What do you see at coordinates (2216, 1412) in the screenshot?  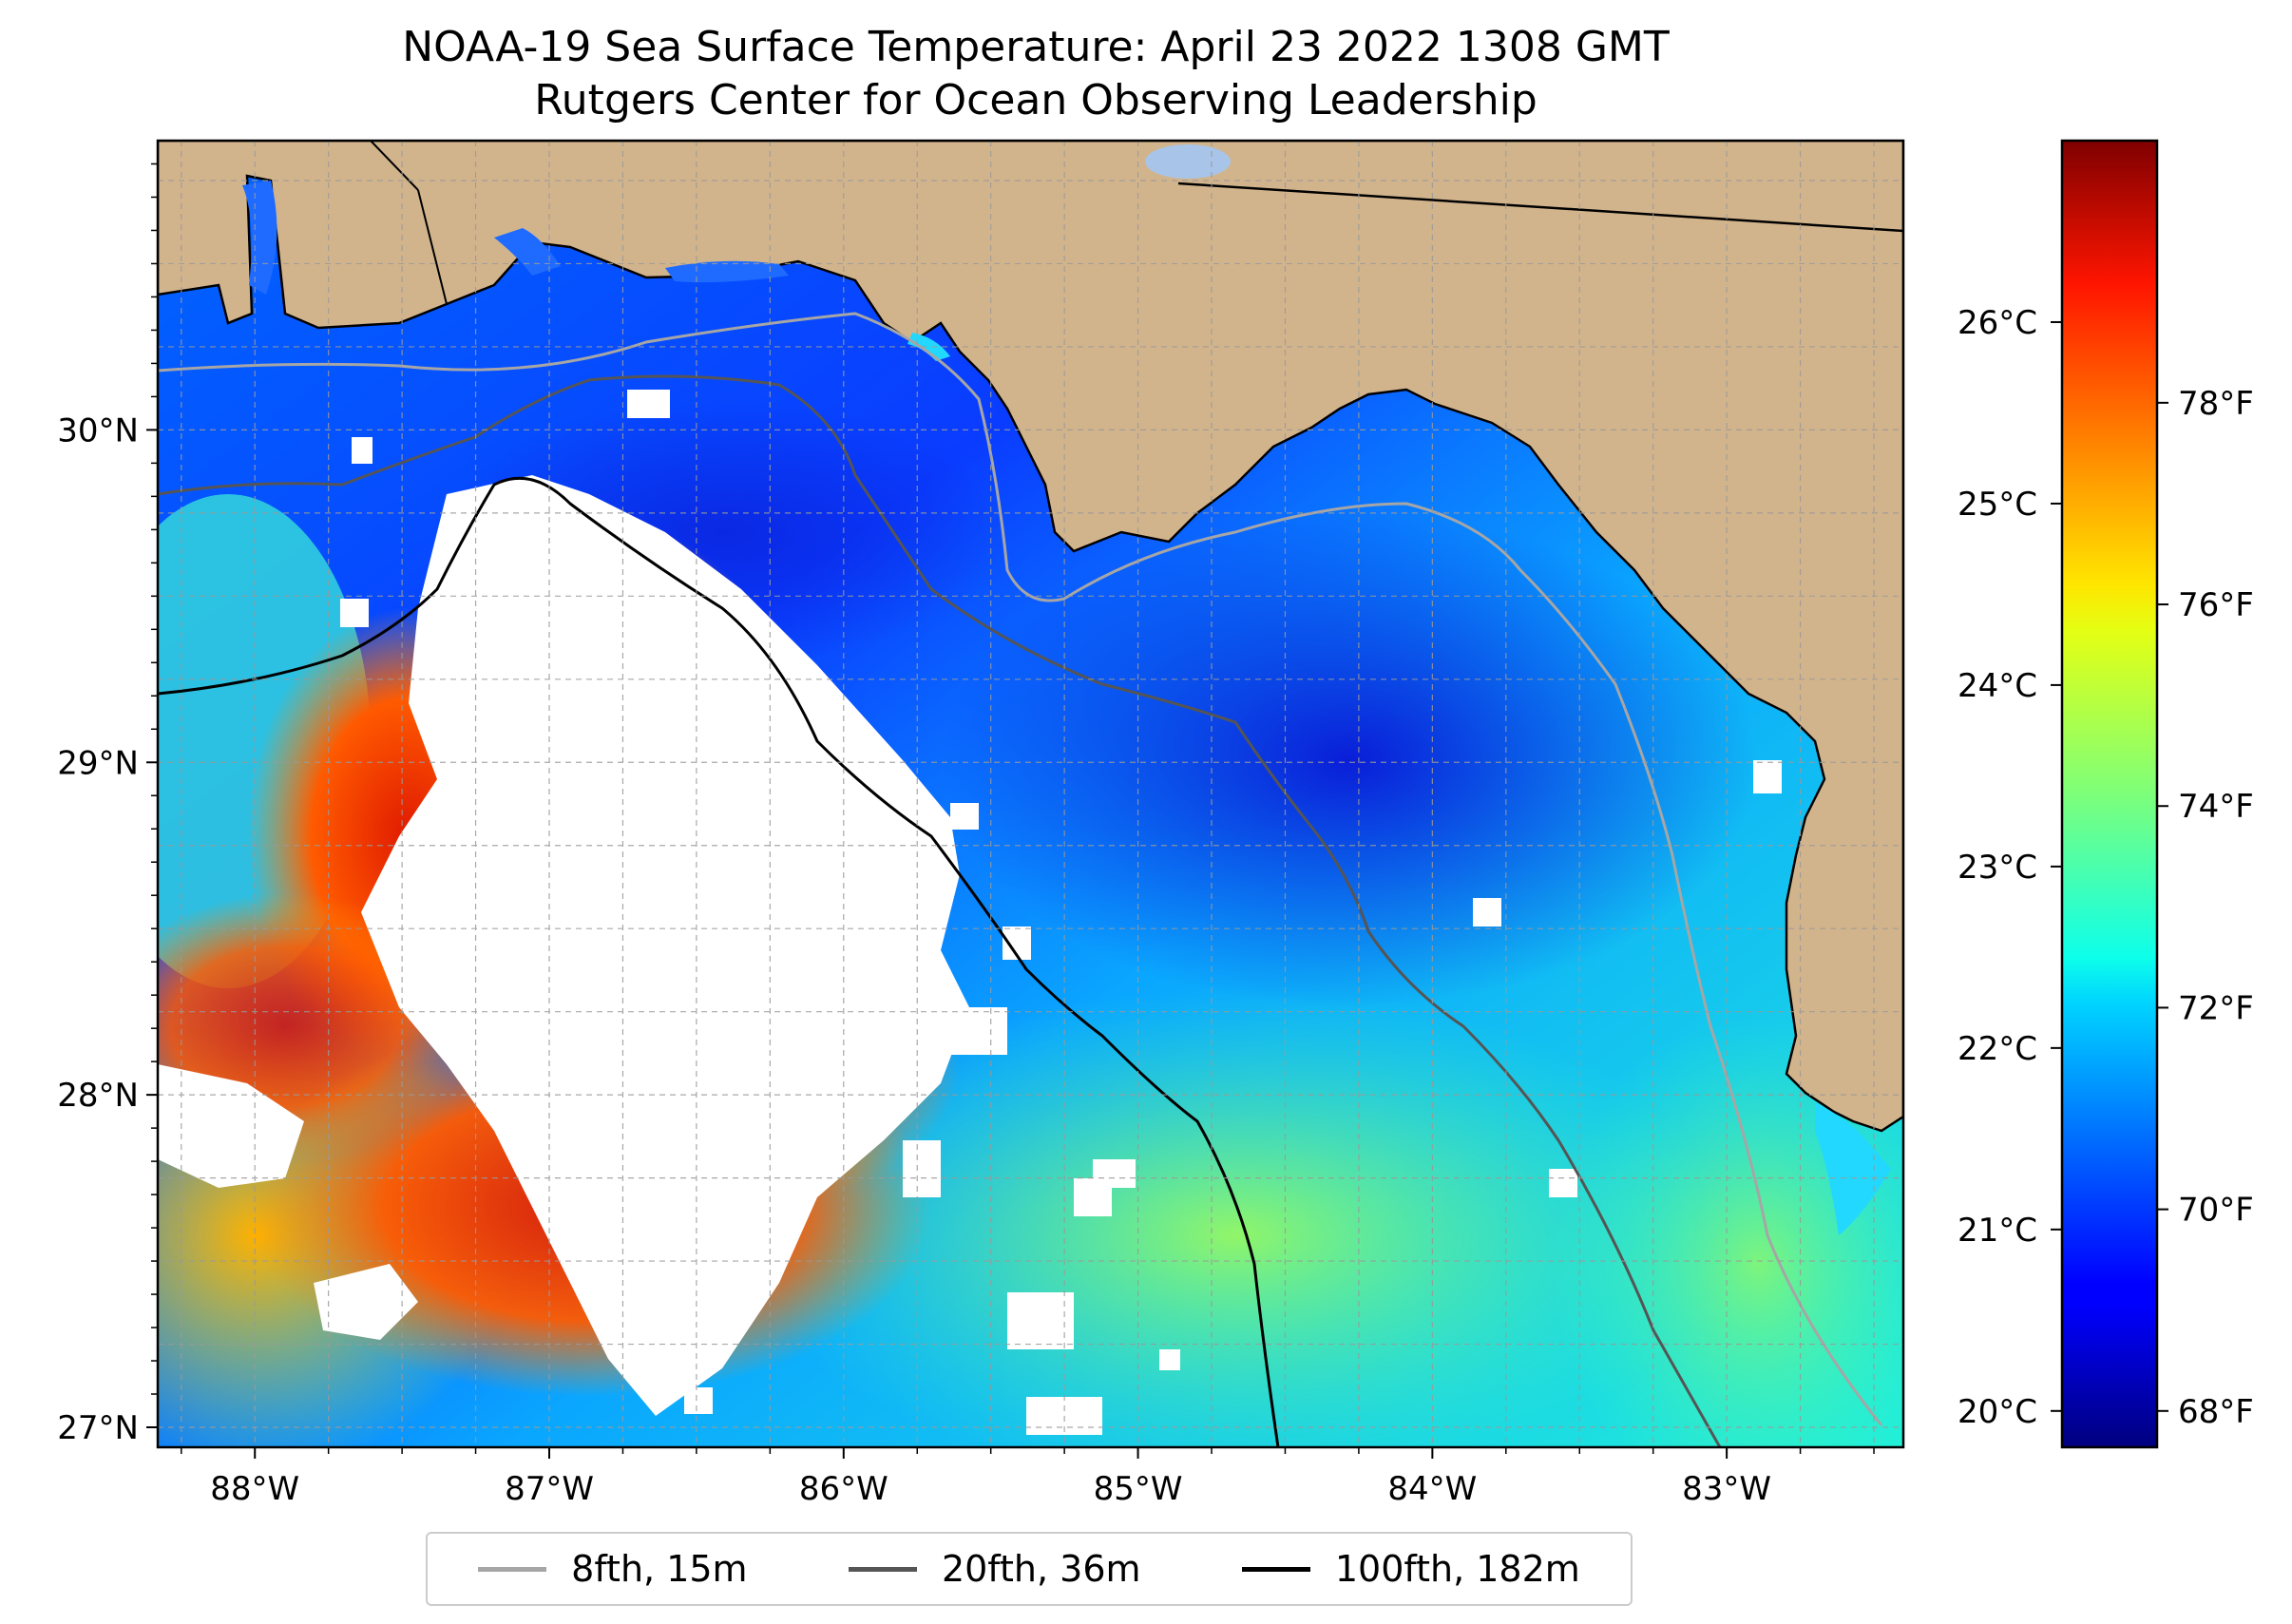 I see `fahrenheit-tick-label: 68°F` at bounding box center [2216, 1412].